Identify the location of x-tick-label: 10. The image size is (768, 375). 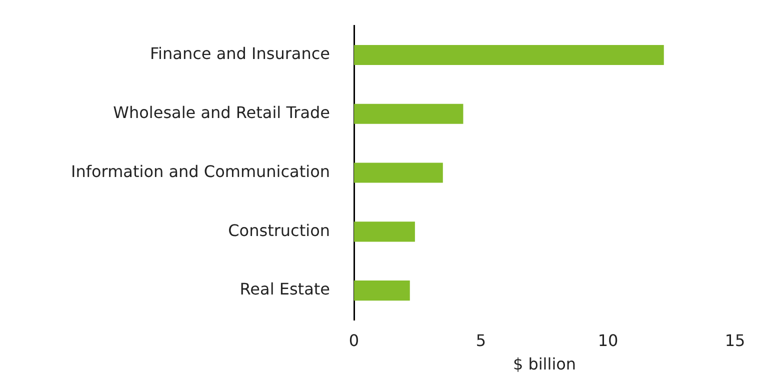
(608, 340).